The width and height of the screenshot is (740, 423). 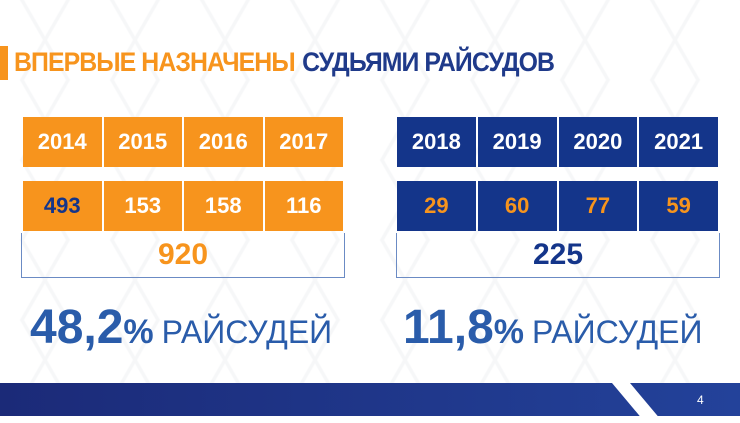 I want to click on year-cell: 2020, so click(x=598, y=142).